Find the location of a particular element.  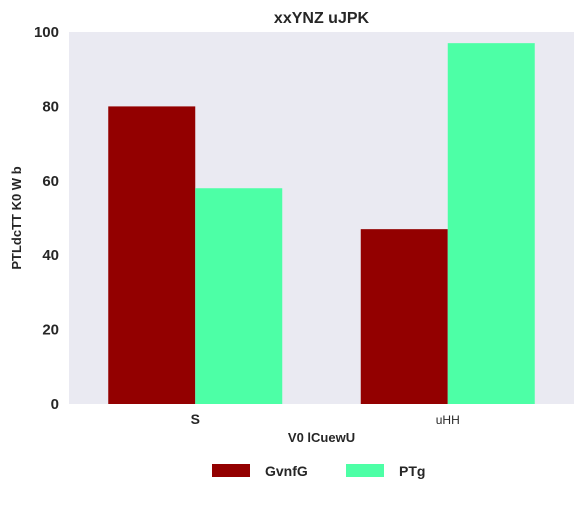

bar-GvnfG-uHH is located at coordinates (404, 316).